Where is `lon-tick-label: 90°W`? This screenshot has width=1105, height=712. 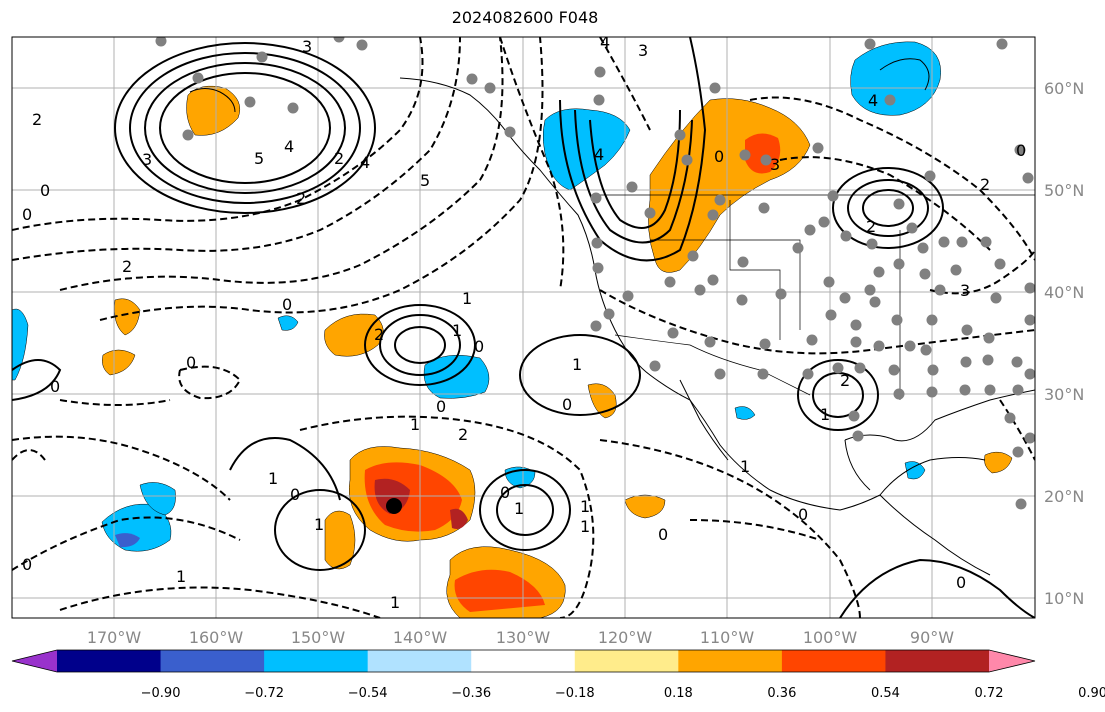
lon-tick-label: 90°W is located at coordinates (932, 637).